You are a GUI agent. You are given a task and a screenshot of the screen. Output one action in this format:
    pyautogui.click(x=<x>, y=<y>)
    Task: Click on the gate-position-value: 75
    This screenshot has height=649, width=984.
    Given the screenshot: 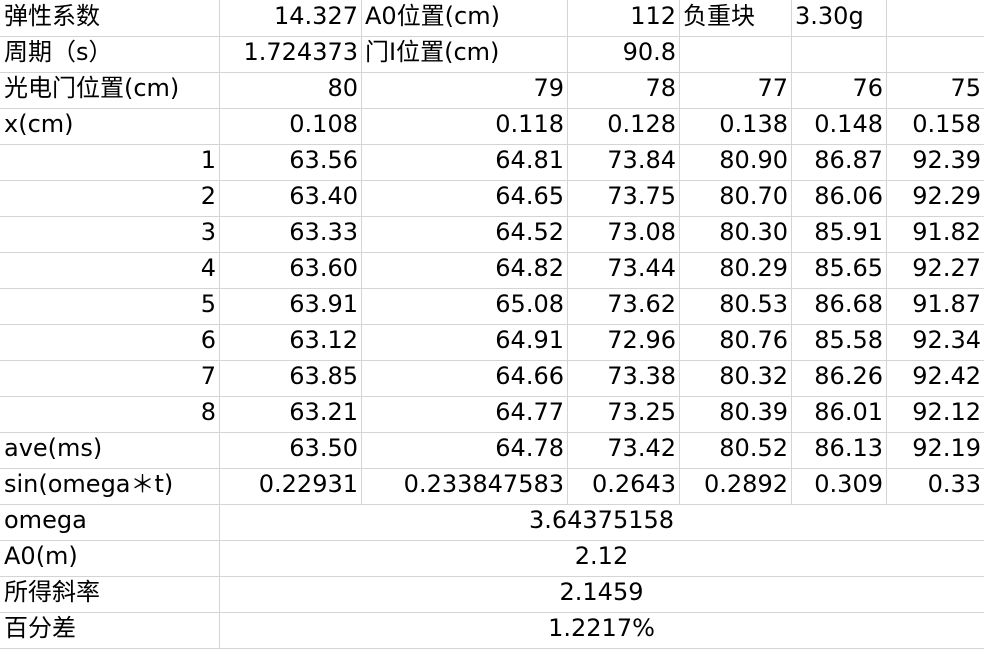 What is the action you would take?
    pyautogui.click(x=965, y=88)
    